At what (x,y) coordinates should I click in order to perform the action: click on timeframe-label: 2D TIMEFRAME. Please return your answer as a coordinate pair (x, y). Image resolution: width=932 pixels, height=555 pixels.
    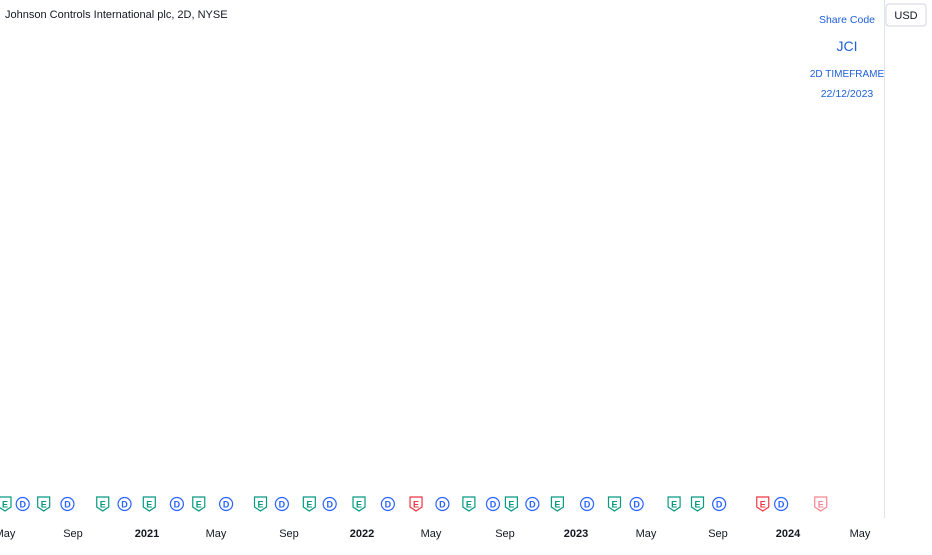
    Looking at the image, I should click on (847, 74).